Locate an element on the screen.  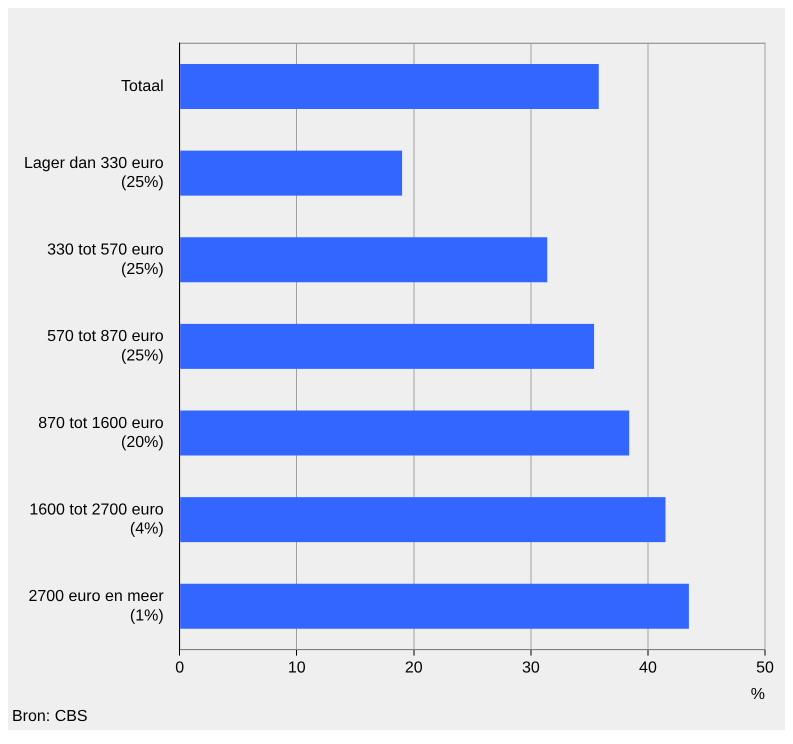
y-tick-label: 2700 euro en meer (1%) is located at coordinates (96, 606).